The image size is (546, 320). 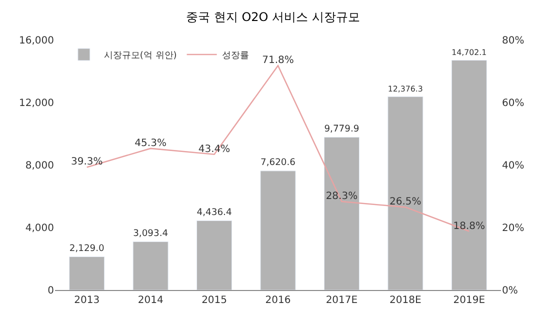 I want to click on y-tick-label: 0, so click(x=51, y=291).